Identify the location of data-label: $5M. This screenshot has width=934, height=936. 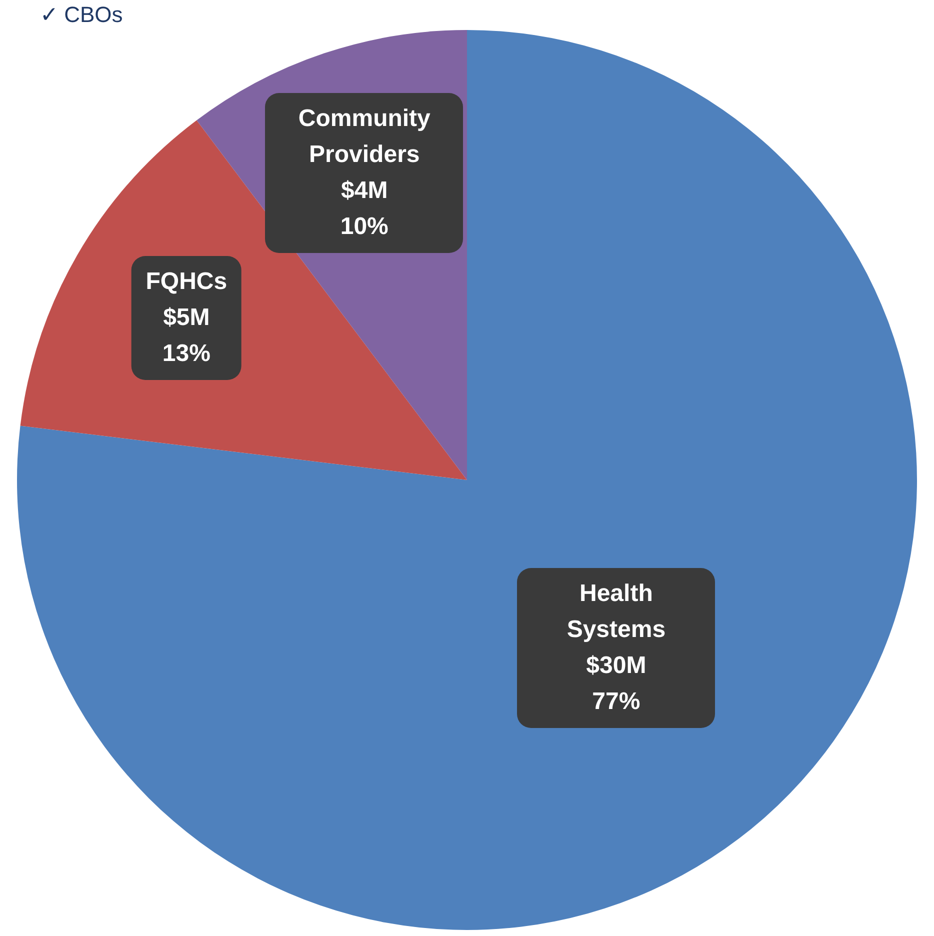
(186, 318).